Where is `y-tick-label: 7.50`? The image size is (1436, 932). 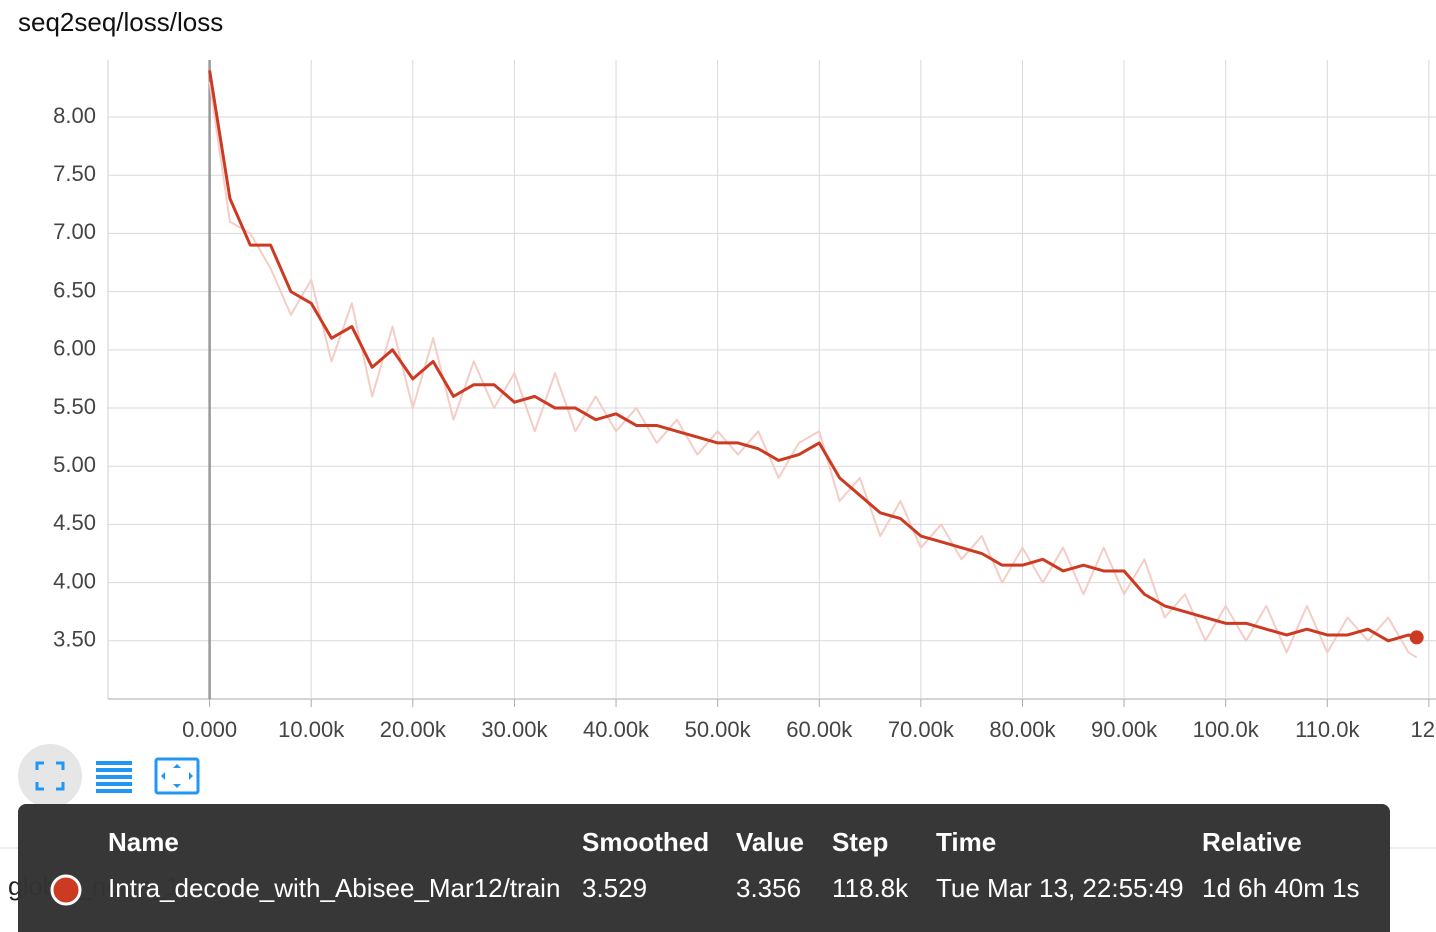 y-tick-label: 7.50 is located at coordinates (74, 173).